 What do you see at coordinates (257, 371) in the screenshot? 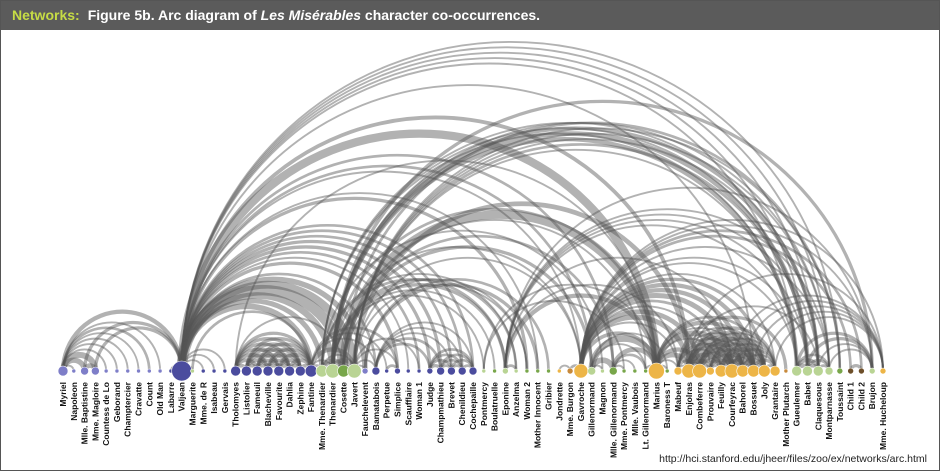
I see `node-fameuil` at bounding box center [257, 371].